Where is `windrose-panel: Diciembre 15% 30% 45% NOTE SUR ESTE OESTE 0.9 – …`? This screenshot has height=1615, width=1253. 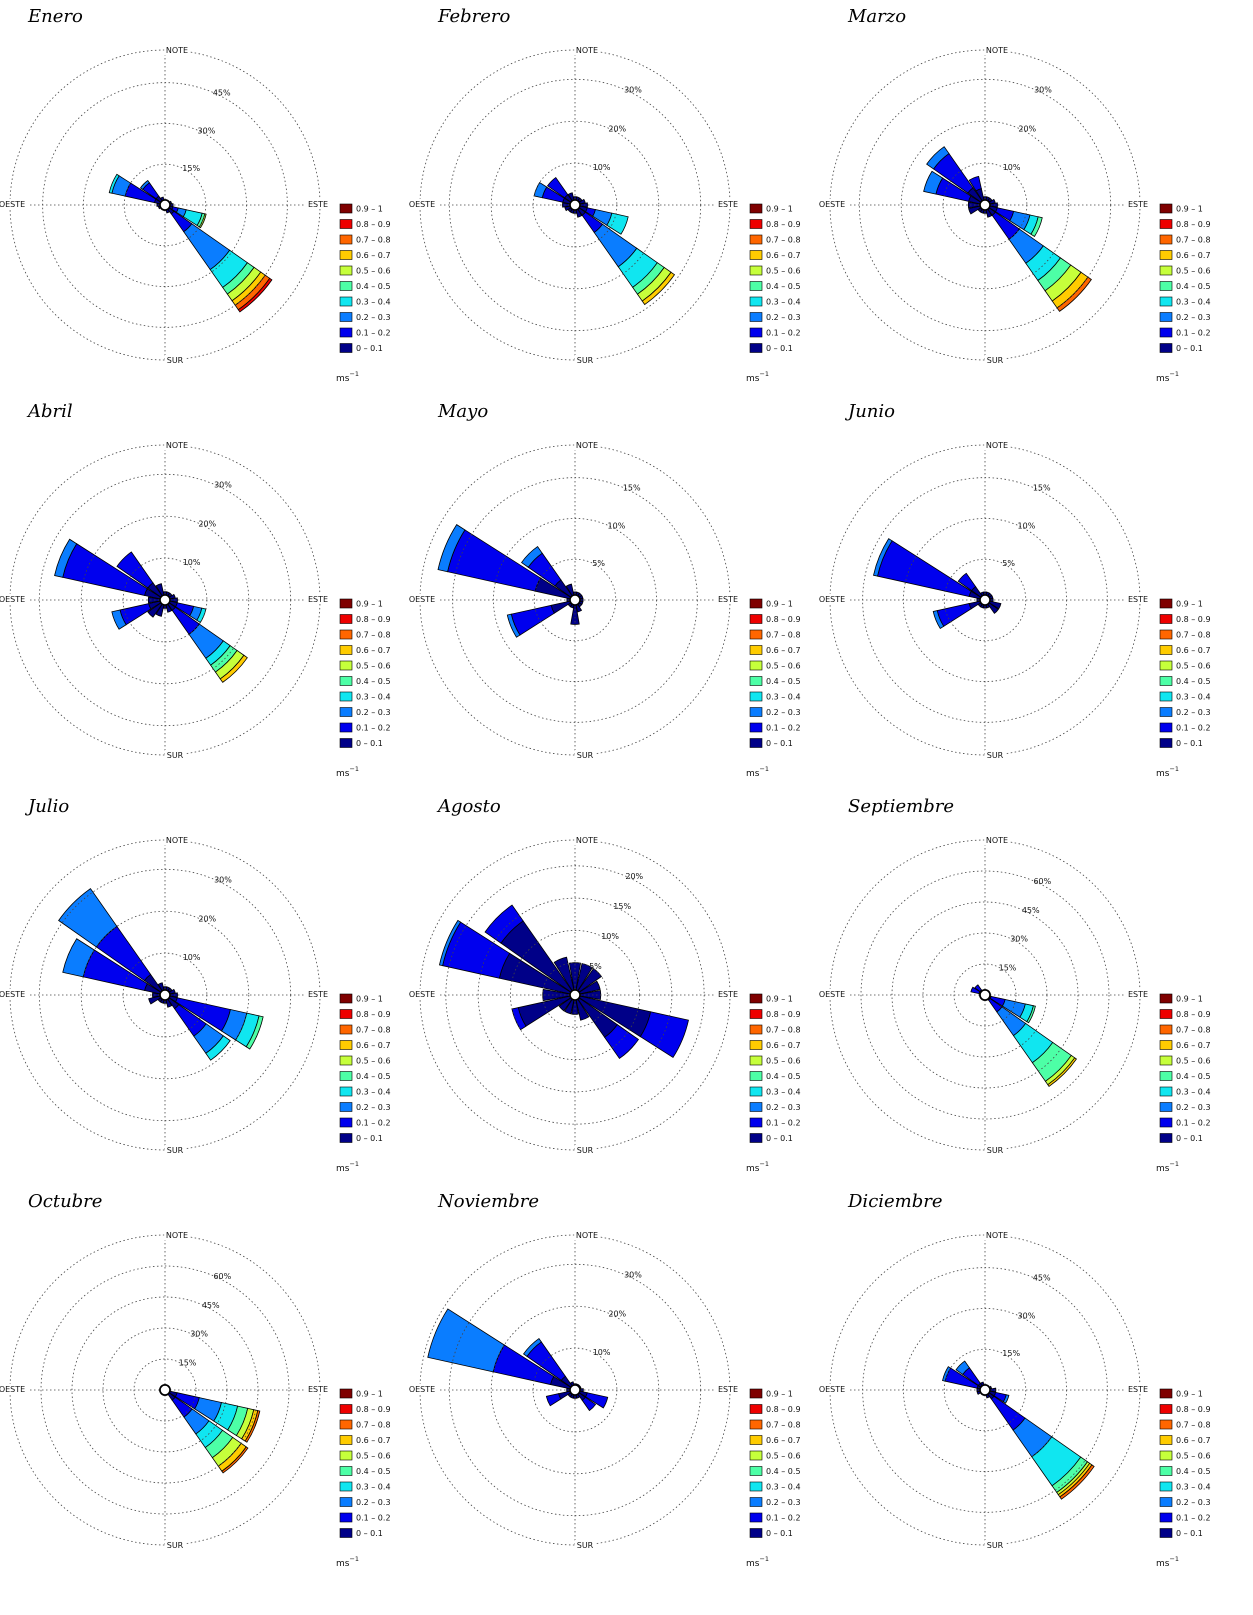 windrose-panel: Diciembre 15% 30% 45% NOTE SUR ESTE OESTE 0.9 – … is located at coordinates (1023, 1385).